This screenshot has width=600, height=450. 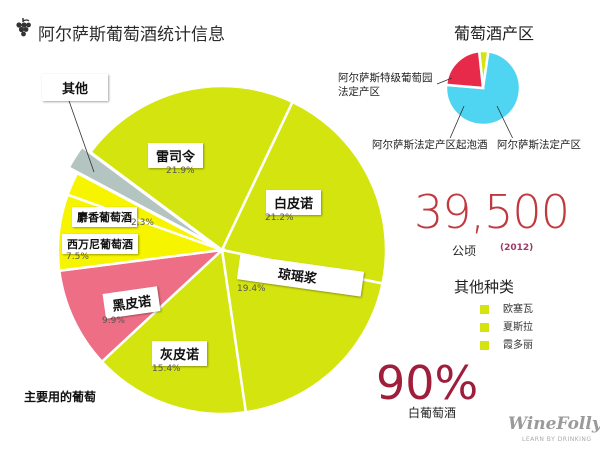 What do you see at coordinates (251, 289) in the screenshot?
I see `slice-value-gewurztraminer: 19.4%` at bounding box center [251, 289].